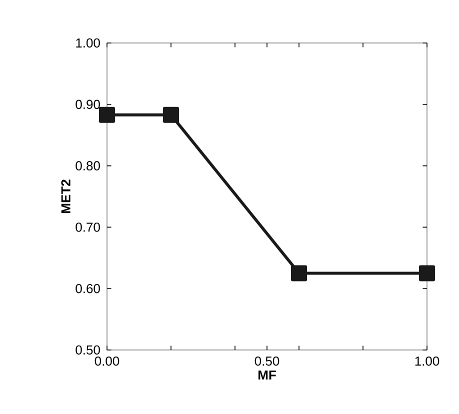 The height and width of the screenshot is (414, 459). I want to click on y-tick-label: 0.60, so click(88, 289).